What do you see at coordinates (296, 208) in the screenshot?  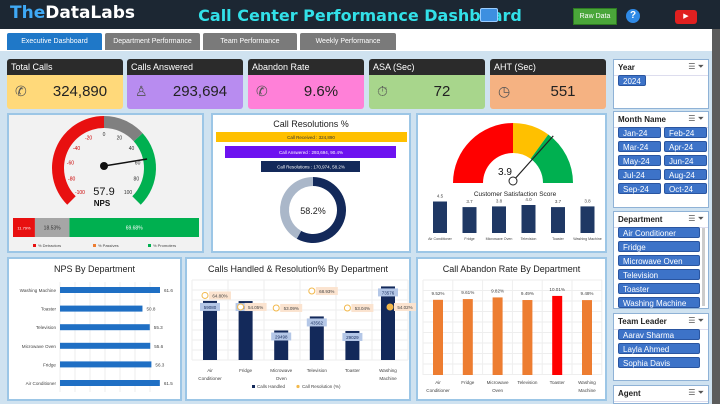 I see `donut-remaining-arc` at bounding box center [296, 208].